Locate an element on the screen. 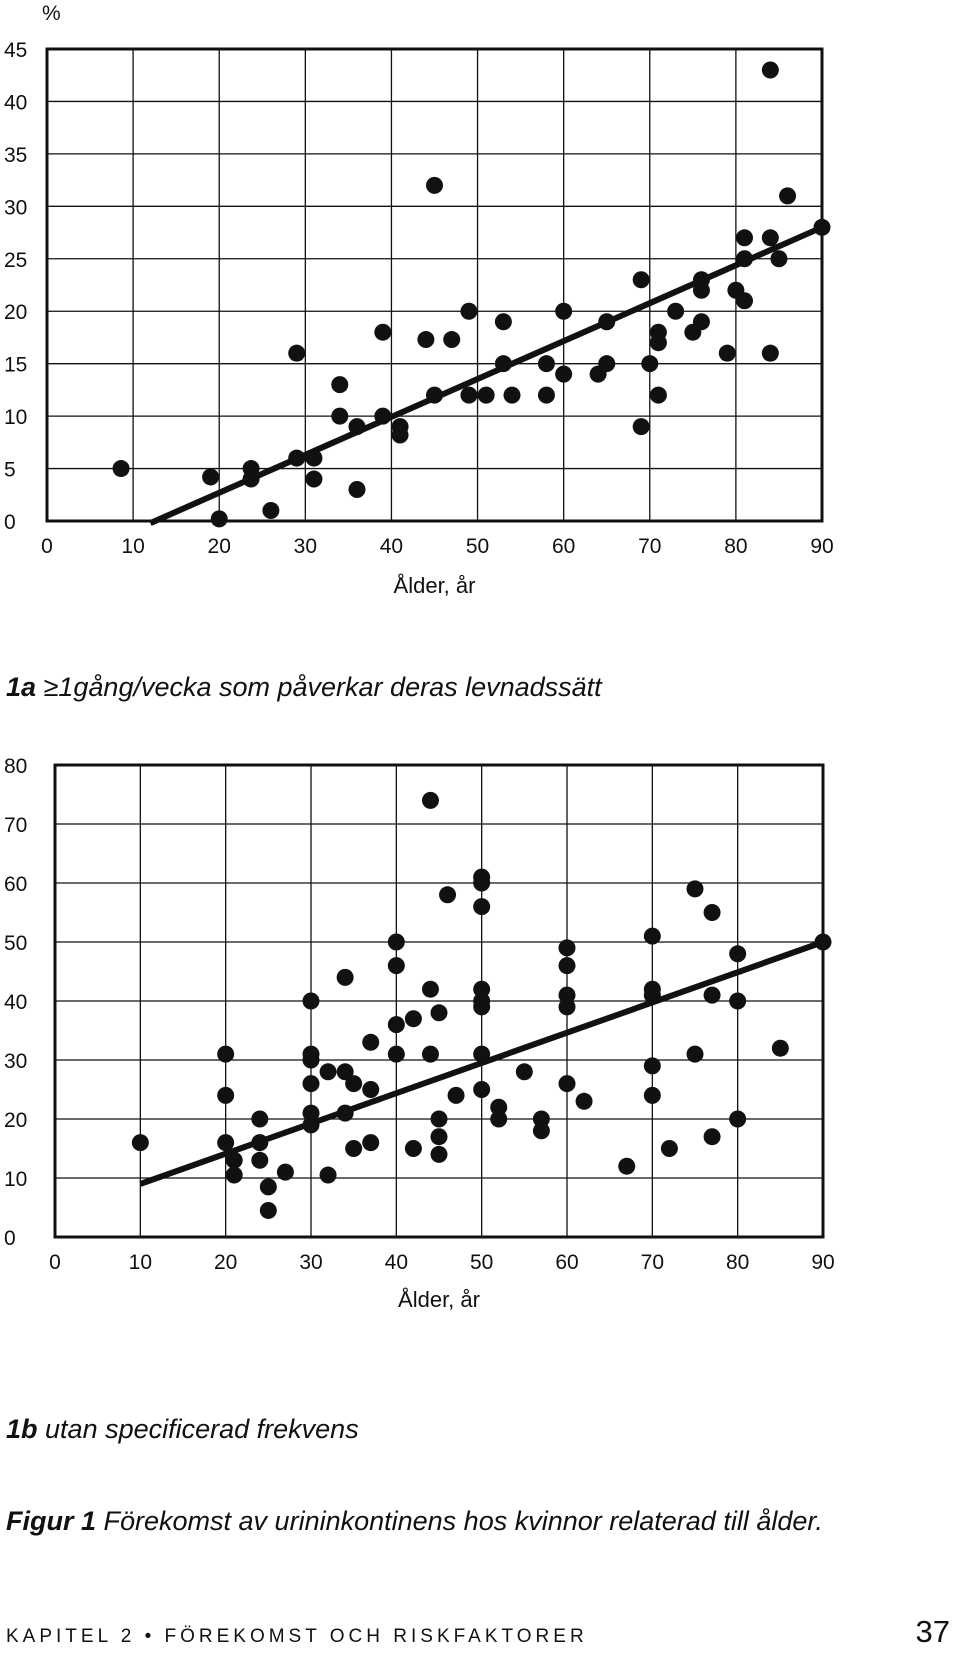 The image size is (960, 1664). chart-1b-x-tick-label: 50 is located at coordinates (481, 1262).